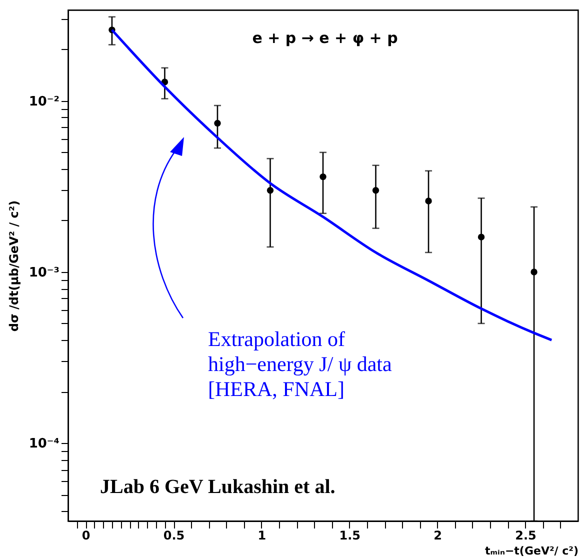 The width and height of the screenshot is (580, 559). What do you see at coordinates (325, 38) in the screenshot?
I see `annotation: e + p → e + φ + p` at bounding box center [325, 38].